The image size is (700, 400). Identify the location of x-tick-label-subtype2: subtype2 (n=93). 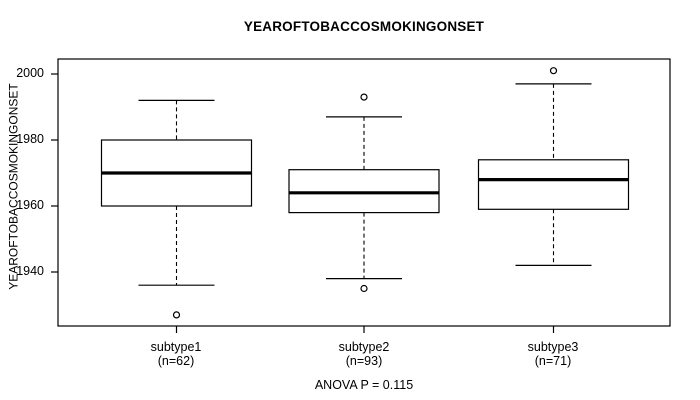
(364, 354).